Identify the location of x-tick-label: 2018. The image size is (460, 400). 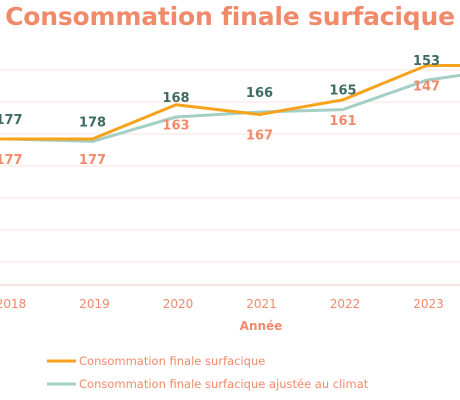
(13, 304).